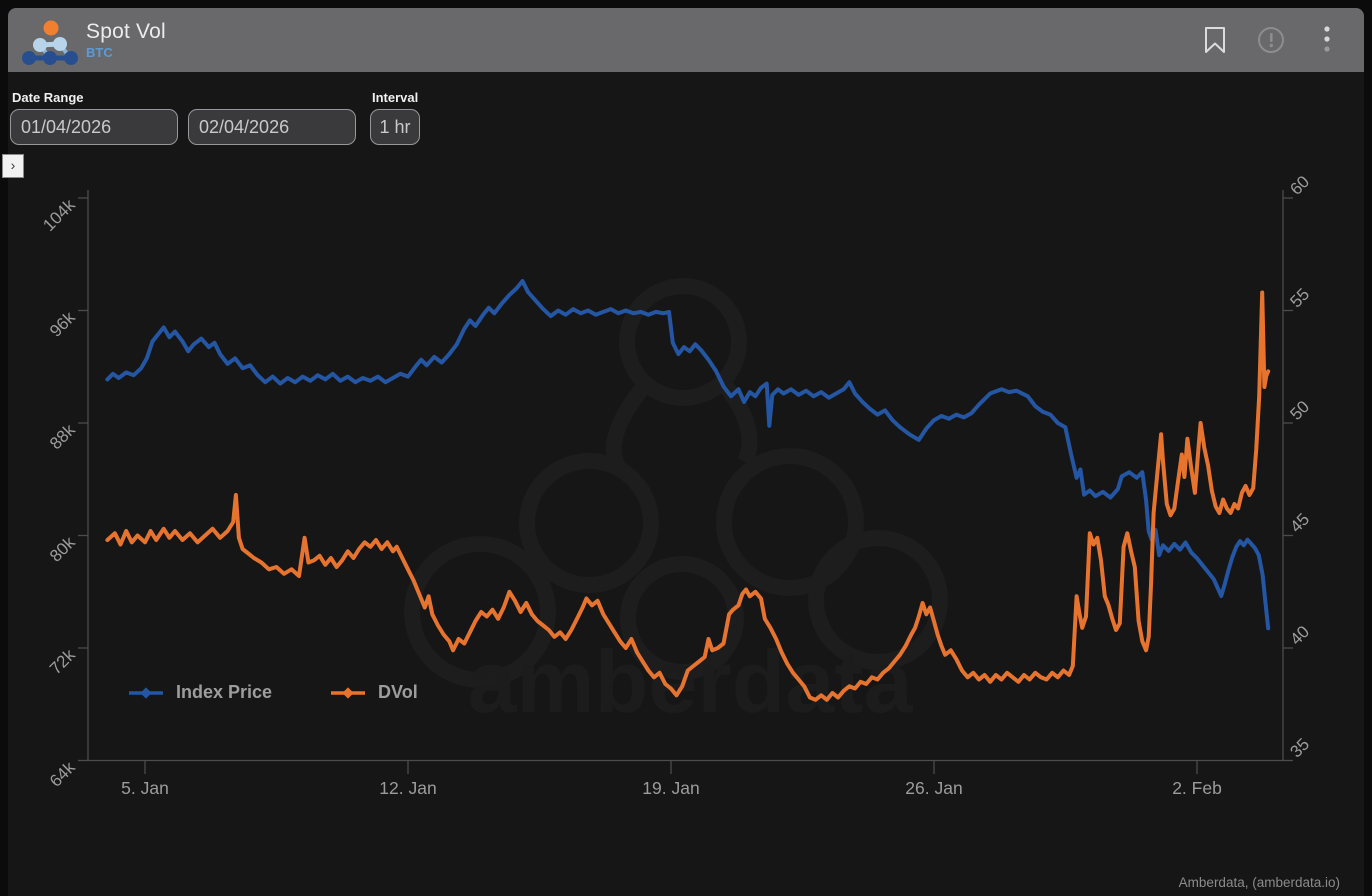  I want to click on y-right-tick: 55, so click(1299, 298).